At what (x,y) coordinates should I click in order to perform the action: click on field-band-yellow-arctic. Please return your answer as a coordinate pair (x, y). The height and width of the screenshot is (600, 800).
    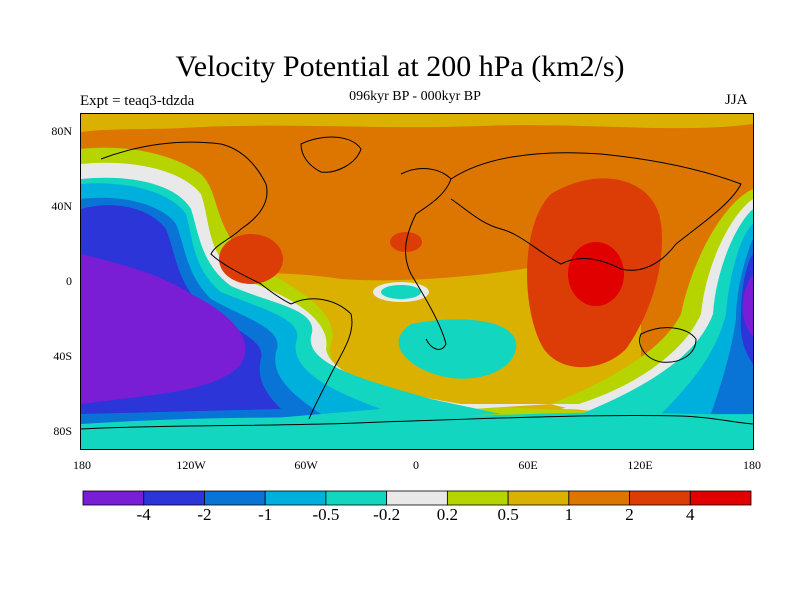
    Looking at the image, I should click on (417, 123).